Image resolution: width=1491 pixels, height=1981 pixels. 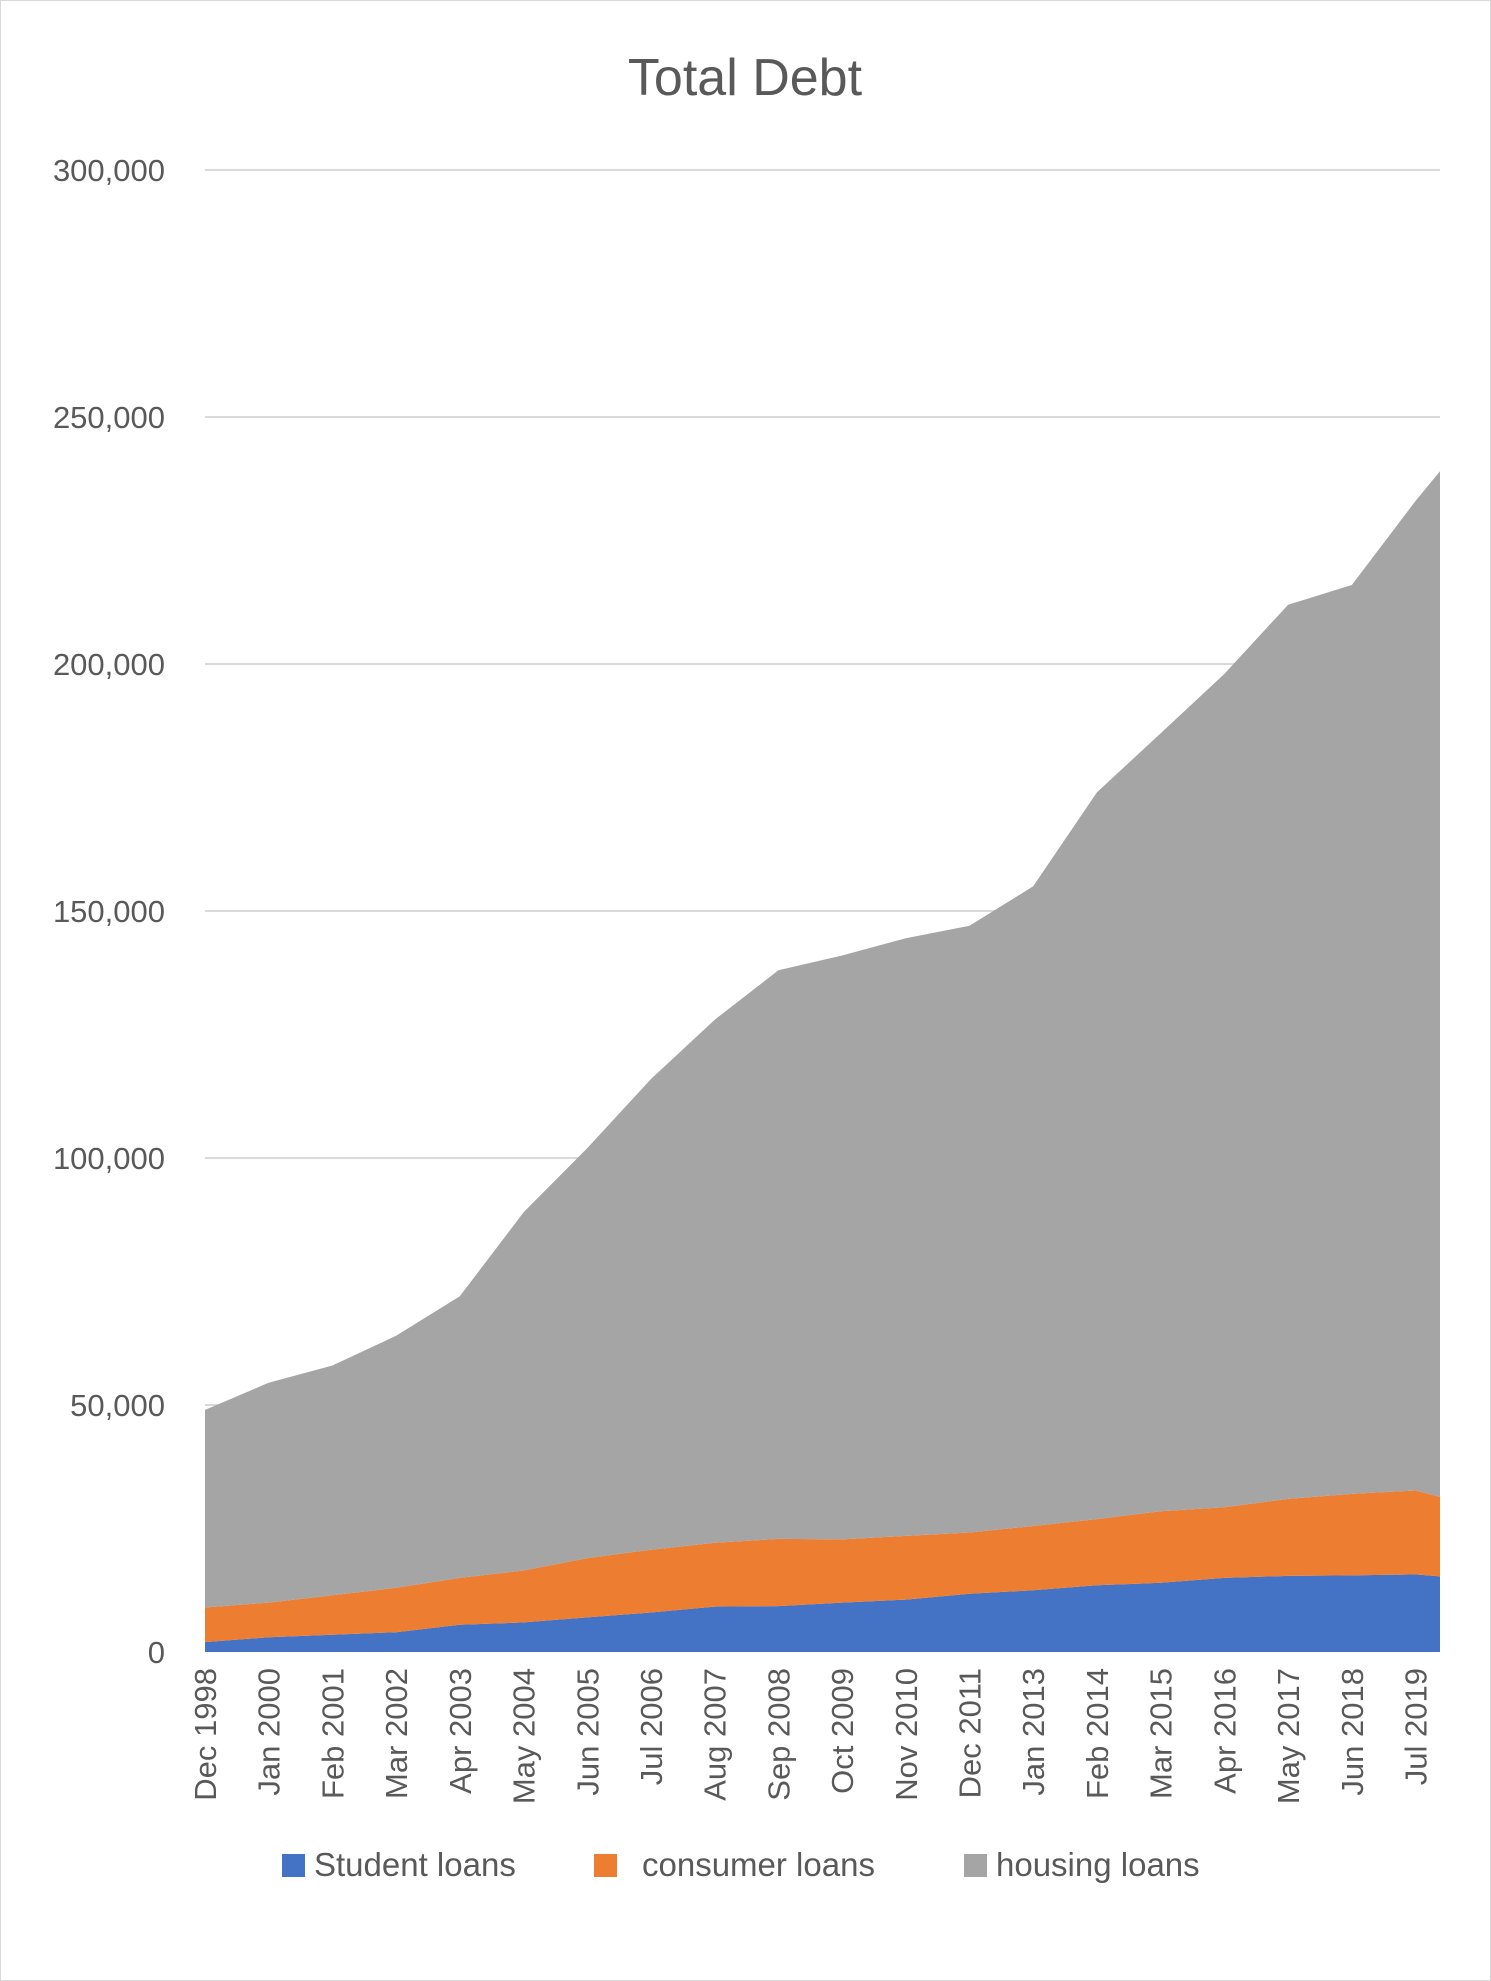 I want to click on legend-swatch-housing-loans, so click(x=975, y=1865).